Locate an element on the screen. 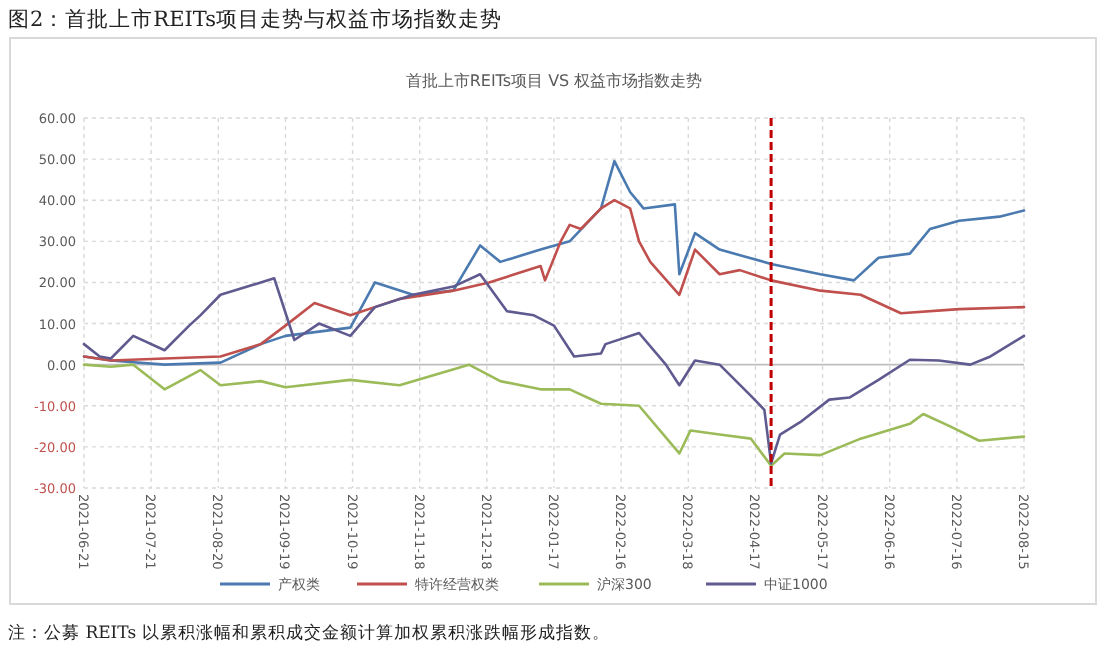 This screenshot has height=654, width=1108. chart-subtitle: 首批上市REITs项目 VS 权益市场指数走势 is located at coordinates (554, 81).